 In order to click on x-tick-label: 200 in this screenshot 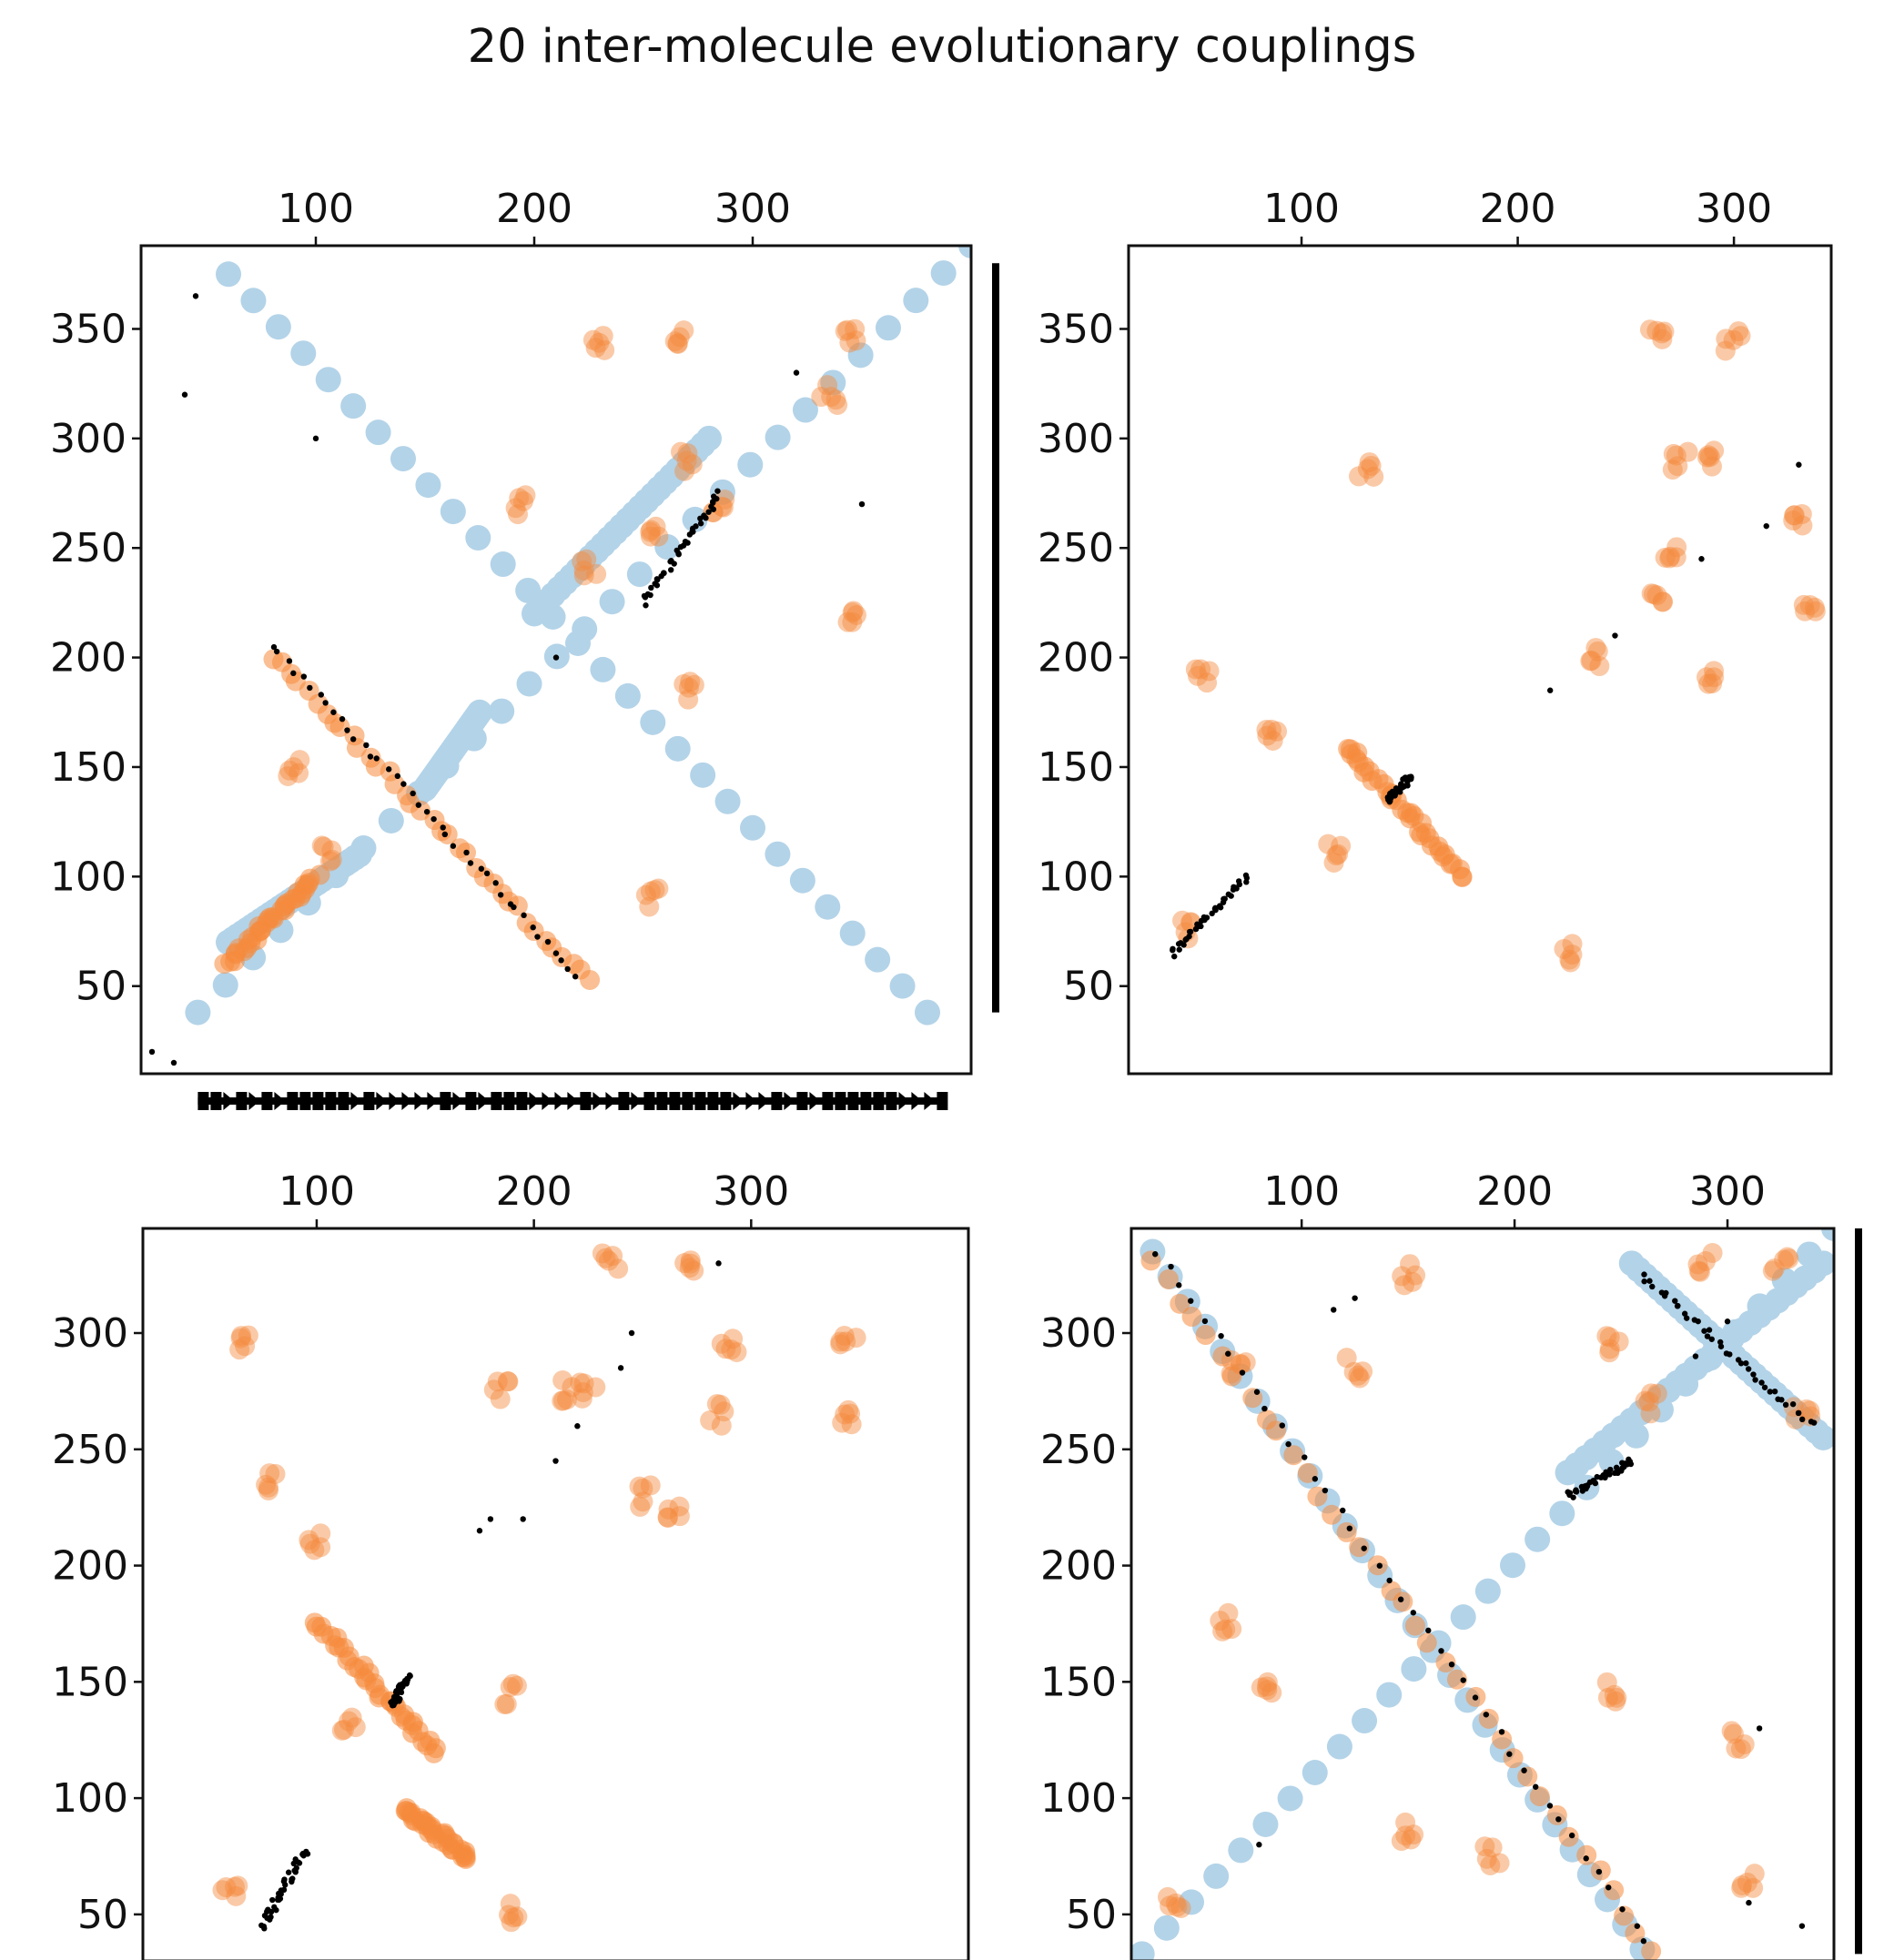, I will do `click(534, 1191)`.